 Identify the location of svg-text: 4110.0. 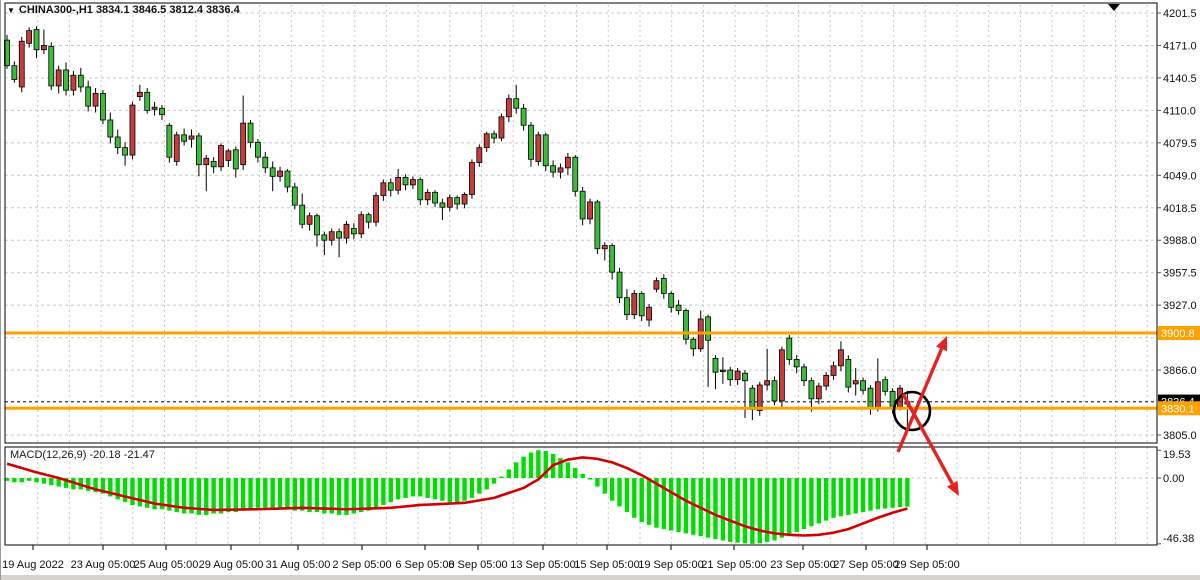
(1179, 111).